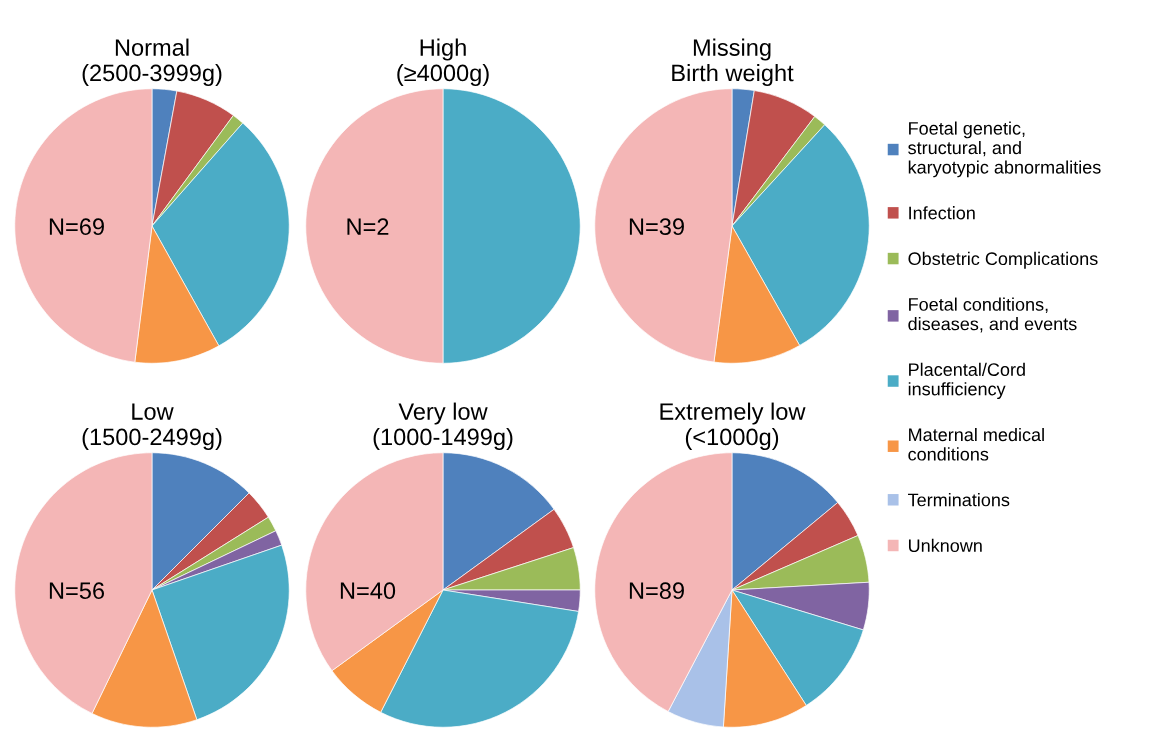 The height and width of the screenshot is (736, 1151). I want to click on text: N=69, so click(76, 227).